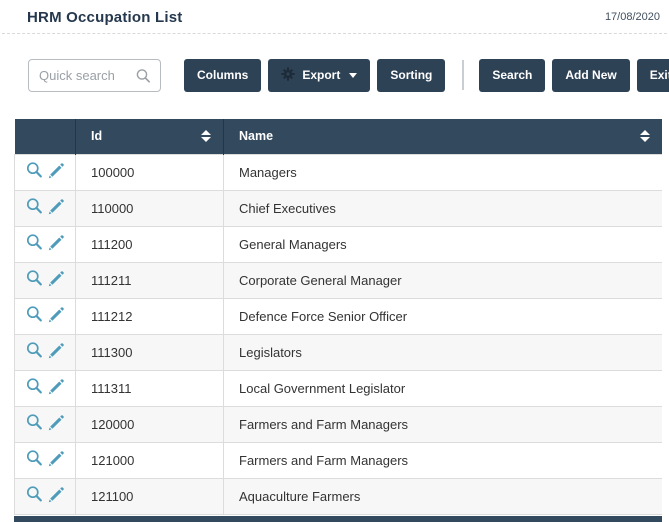 Image resolution: width=669 pixels, height=522 pixels. I want to click on toolbar: Columns, so click(348, 75).